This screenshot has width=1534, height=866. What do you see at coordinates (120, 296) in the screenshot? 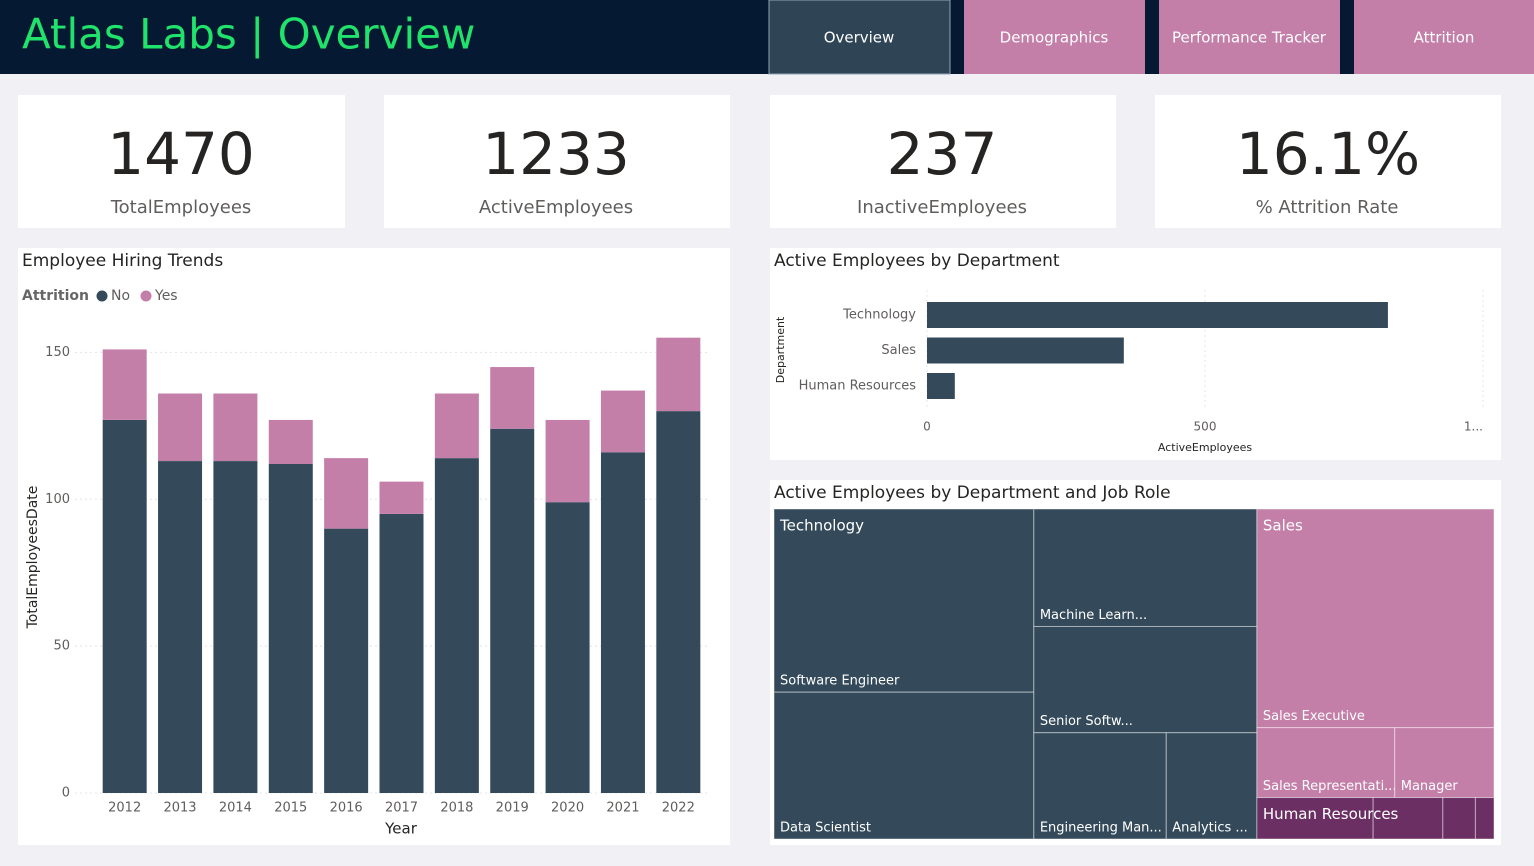
I see `legend-label: No` at bounding box center [120, 296].